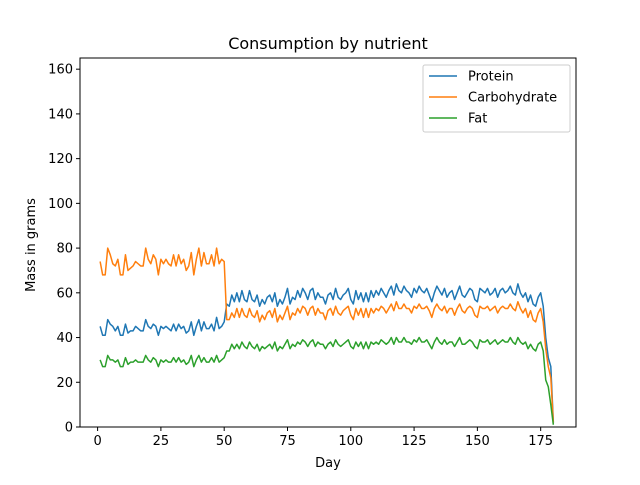 The width and height of the screenshot is (640, 485). Describe the element at coordinates (64, 249) in the screenshot. I see `y-tick-label: 80` at that location.